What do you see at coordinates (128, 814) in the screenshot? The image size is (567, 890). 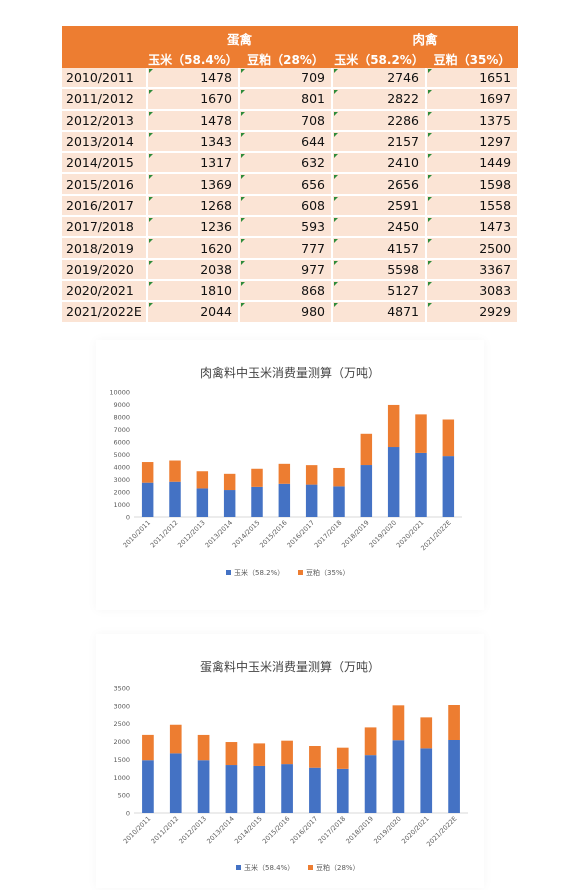 I see `egg-y-tick-label: 0` at bounding box center [128, 814].